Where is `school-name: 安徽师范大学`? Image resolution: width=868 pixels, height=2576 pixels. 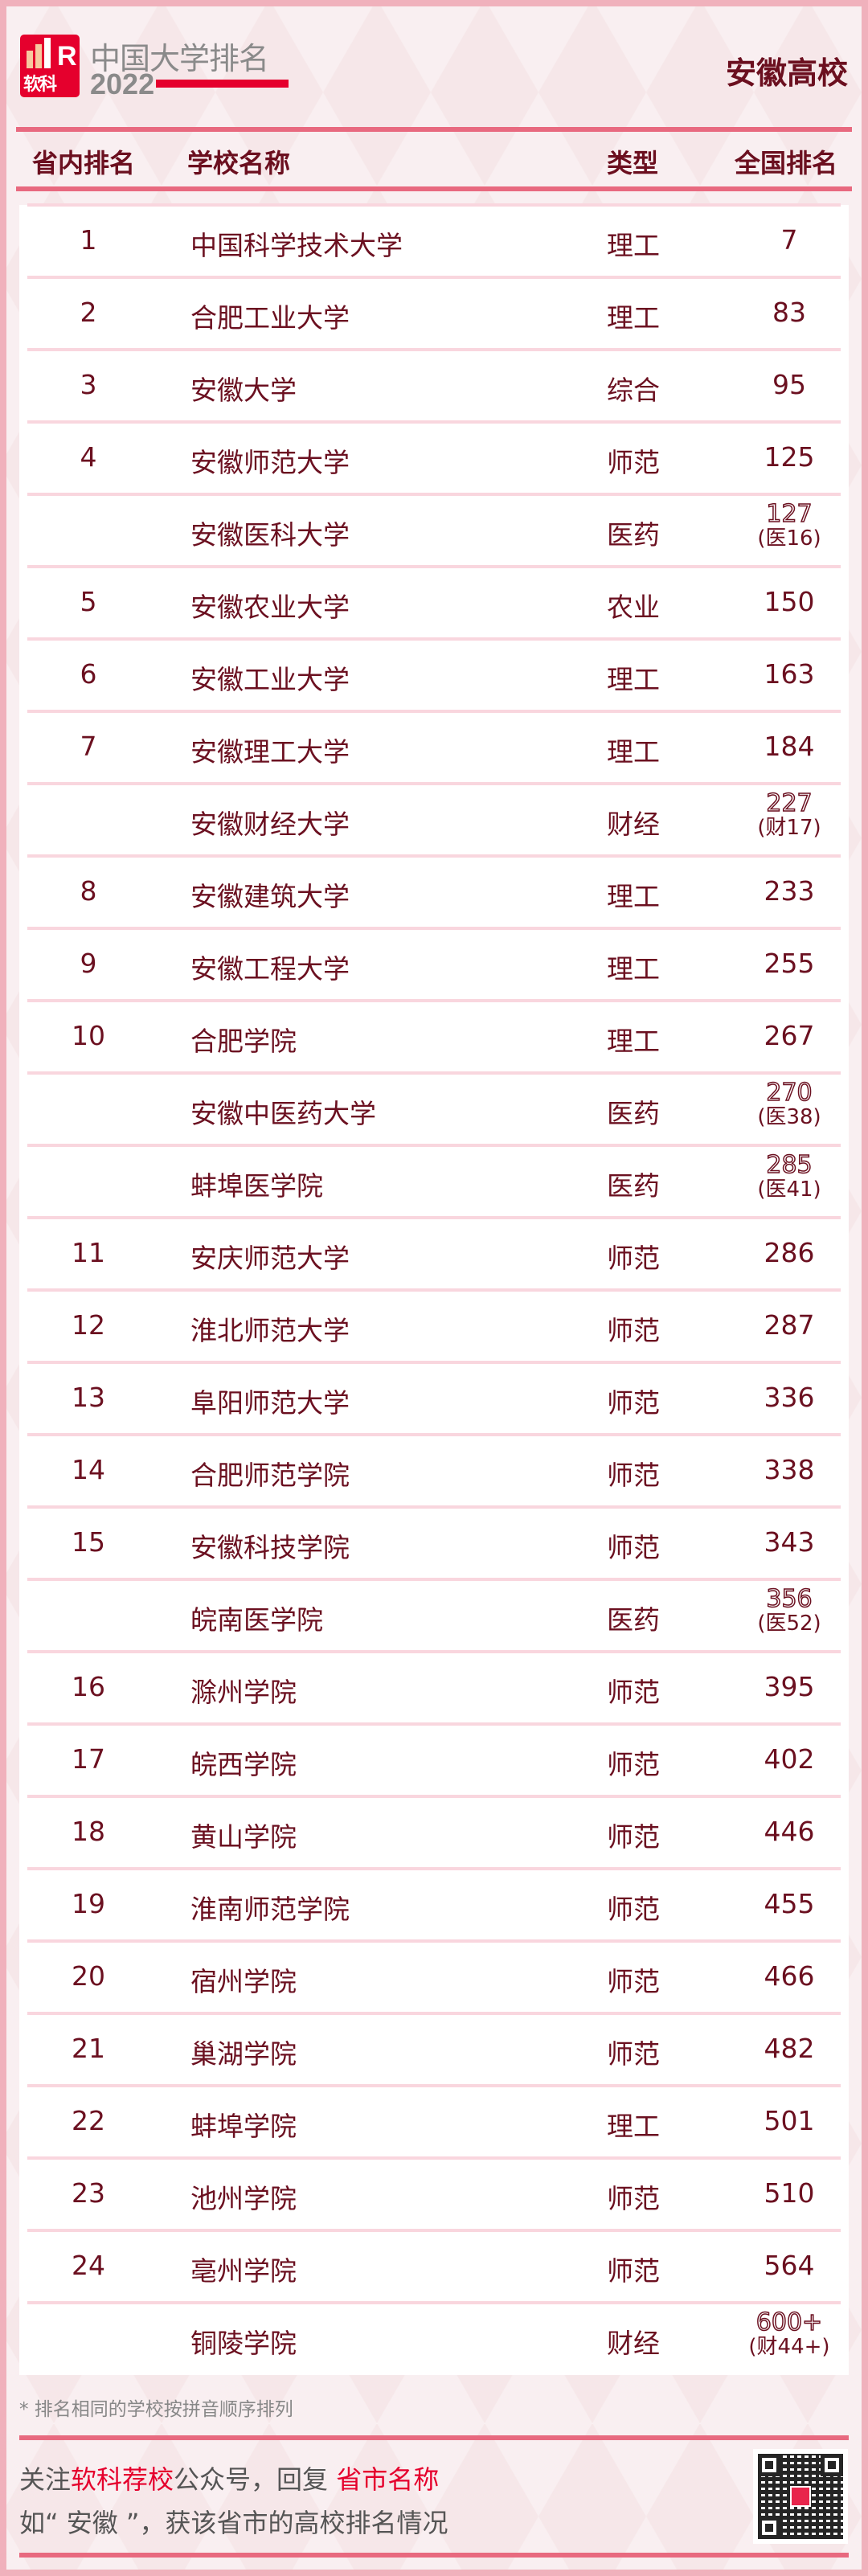 school-name: 安徽师范大学 is located at coordinates (270, 462).